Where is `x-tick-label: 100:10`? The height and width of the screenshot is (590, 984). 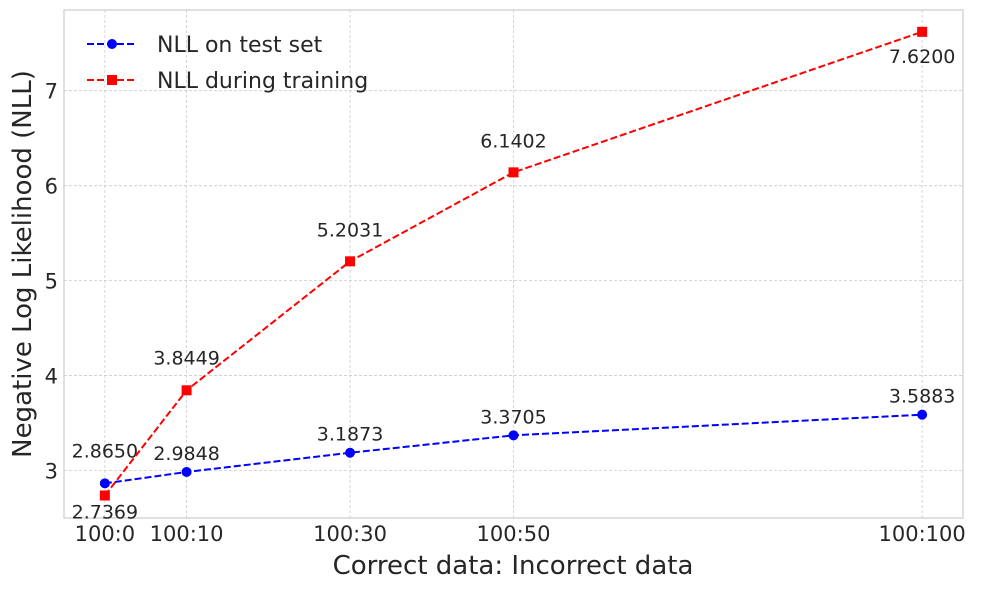 x-tick-label: 100:10 is located at coordinates (187, 534).